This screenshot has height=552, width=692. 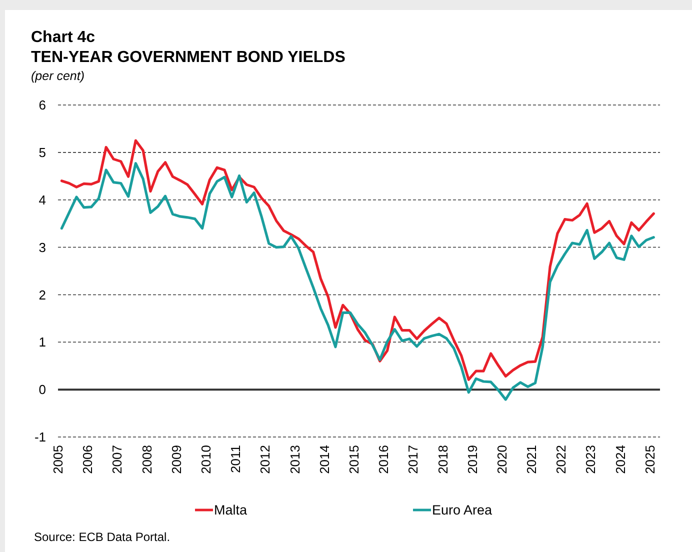 I want to click on legend-label: Malta, so click(x=231, y=510).